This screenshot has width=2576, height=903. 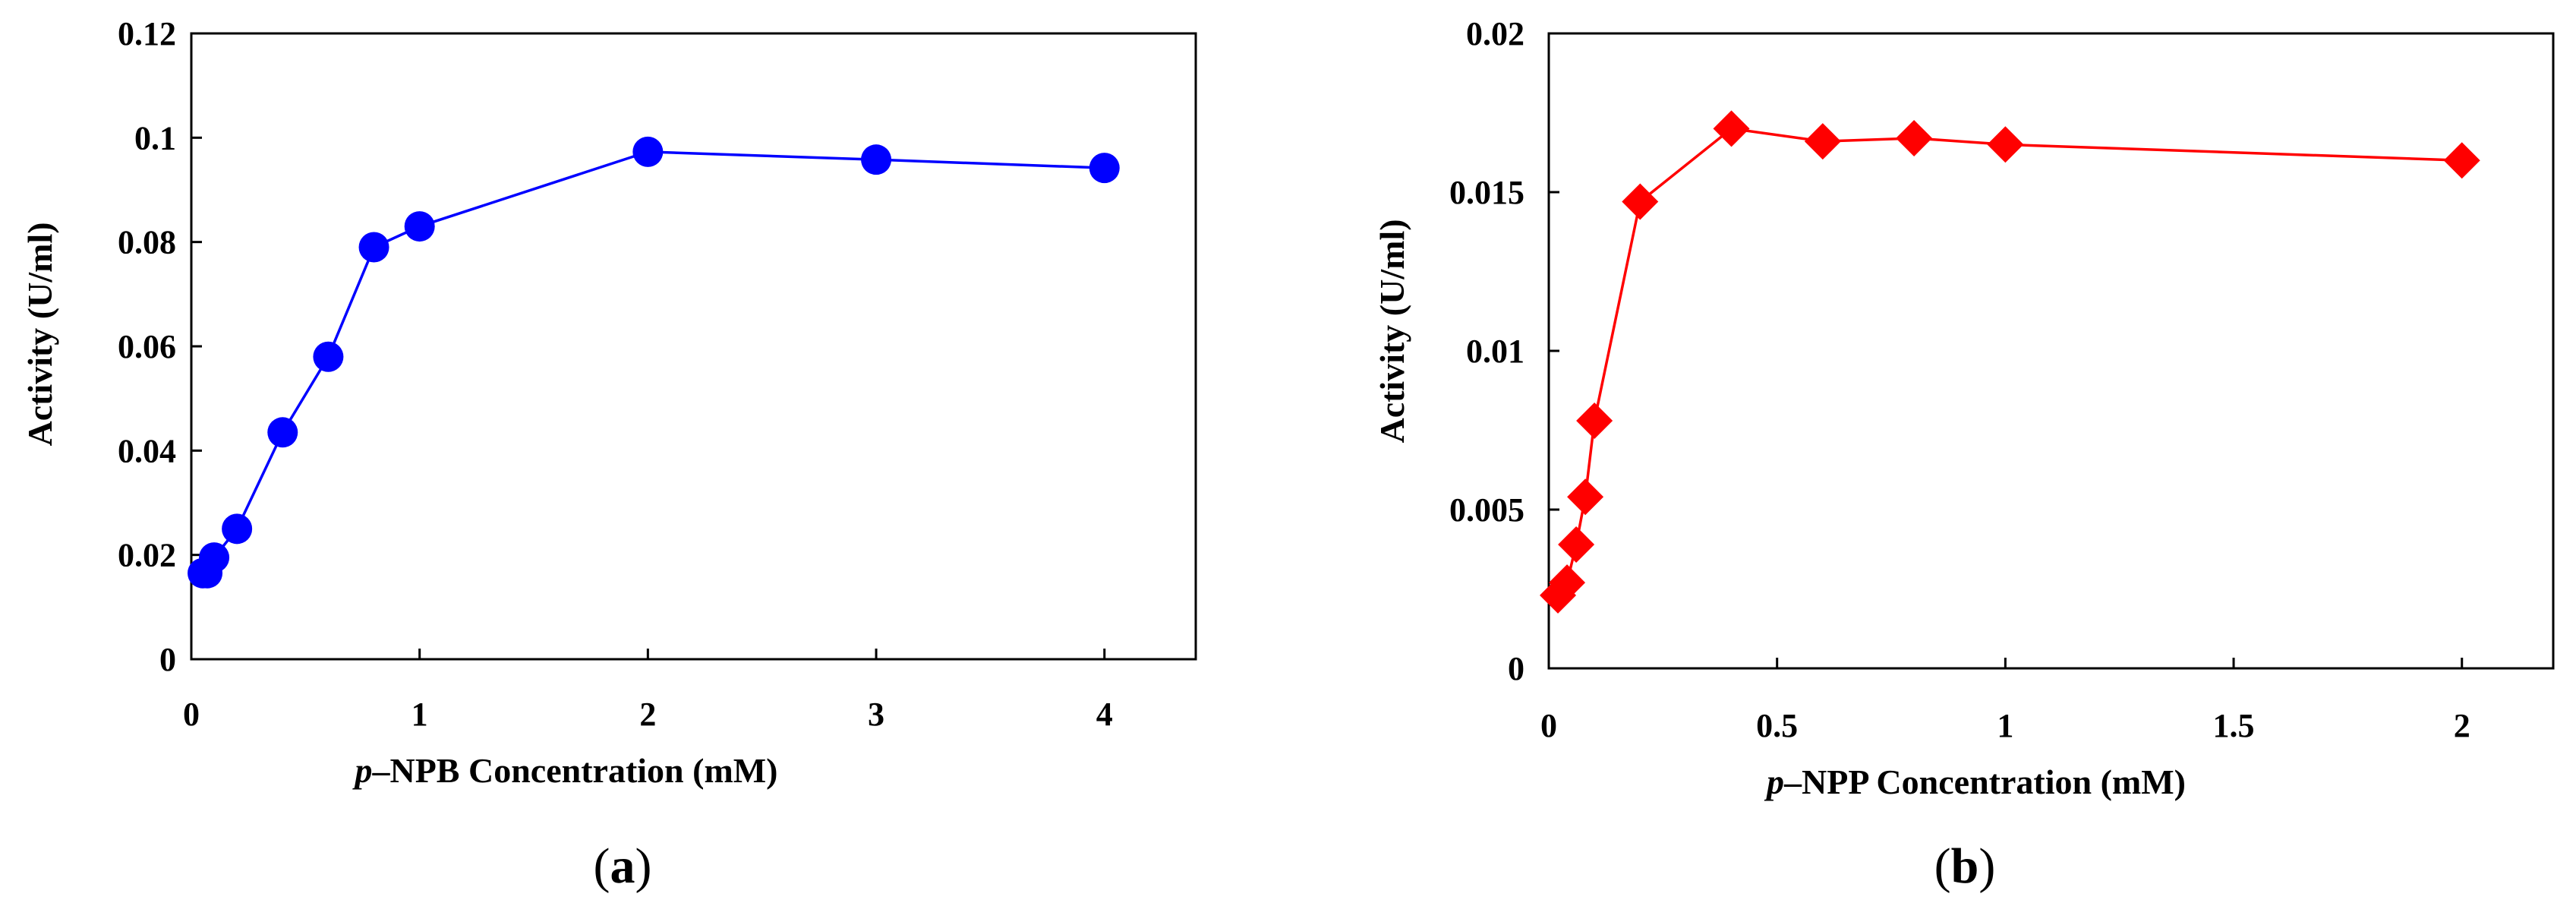 I want to click on x-axis-label-text: –NPB Concentration (mM), so click(x=574, y=770).